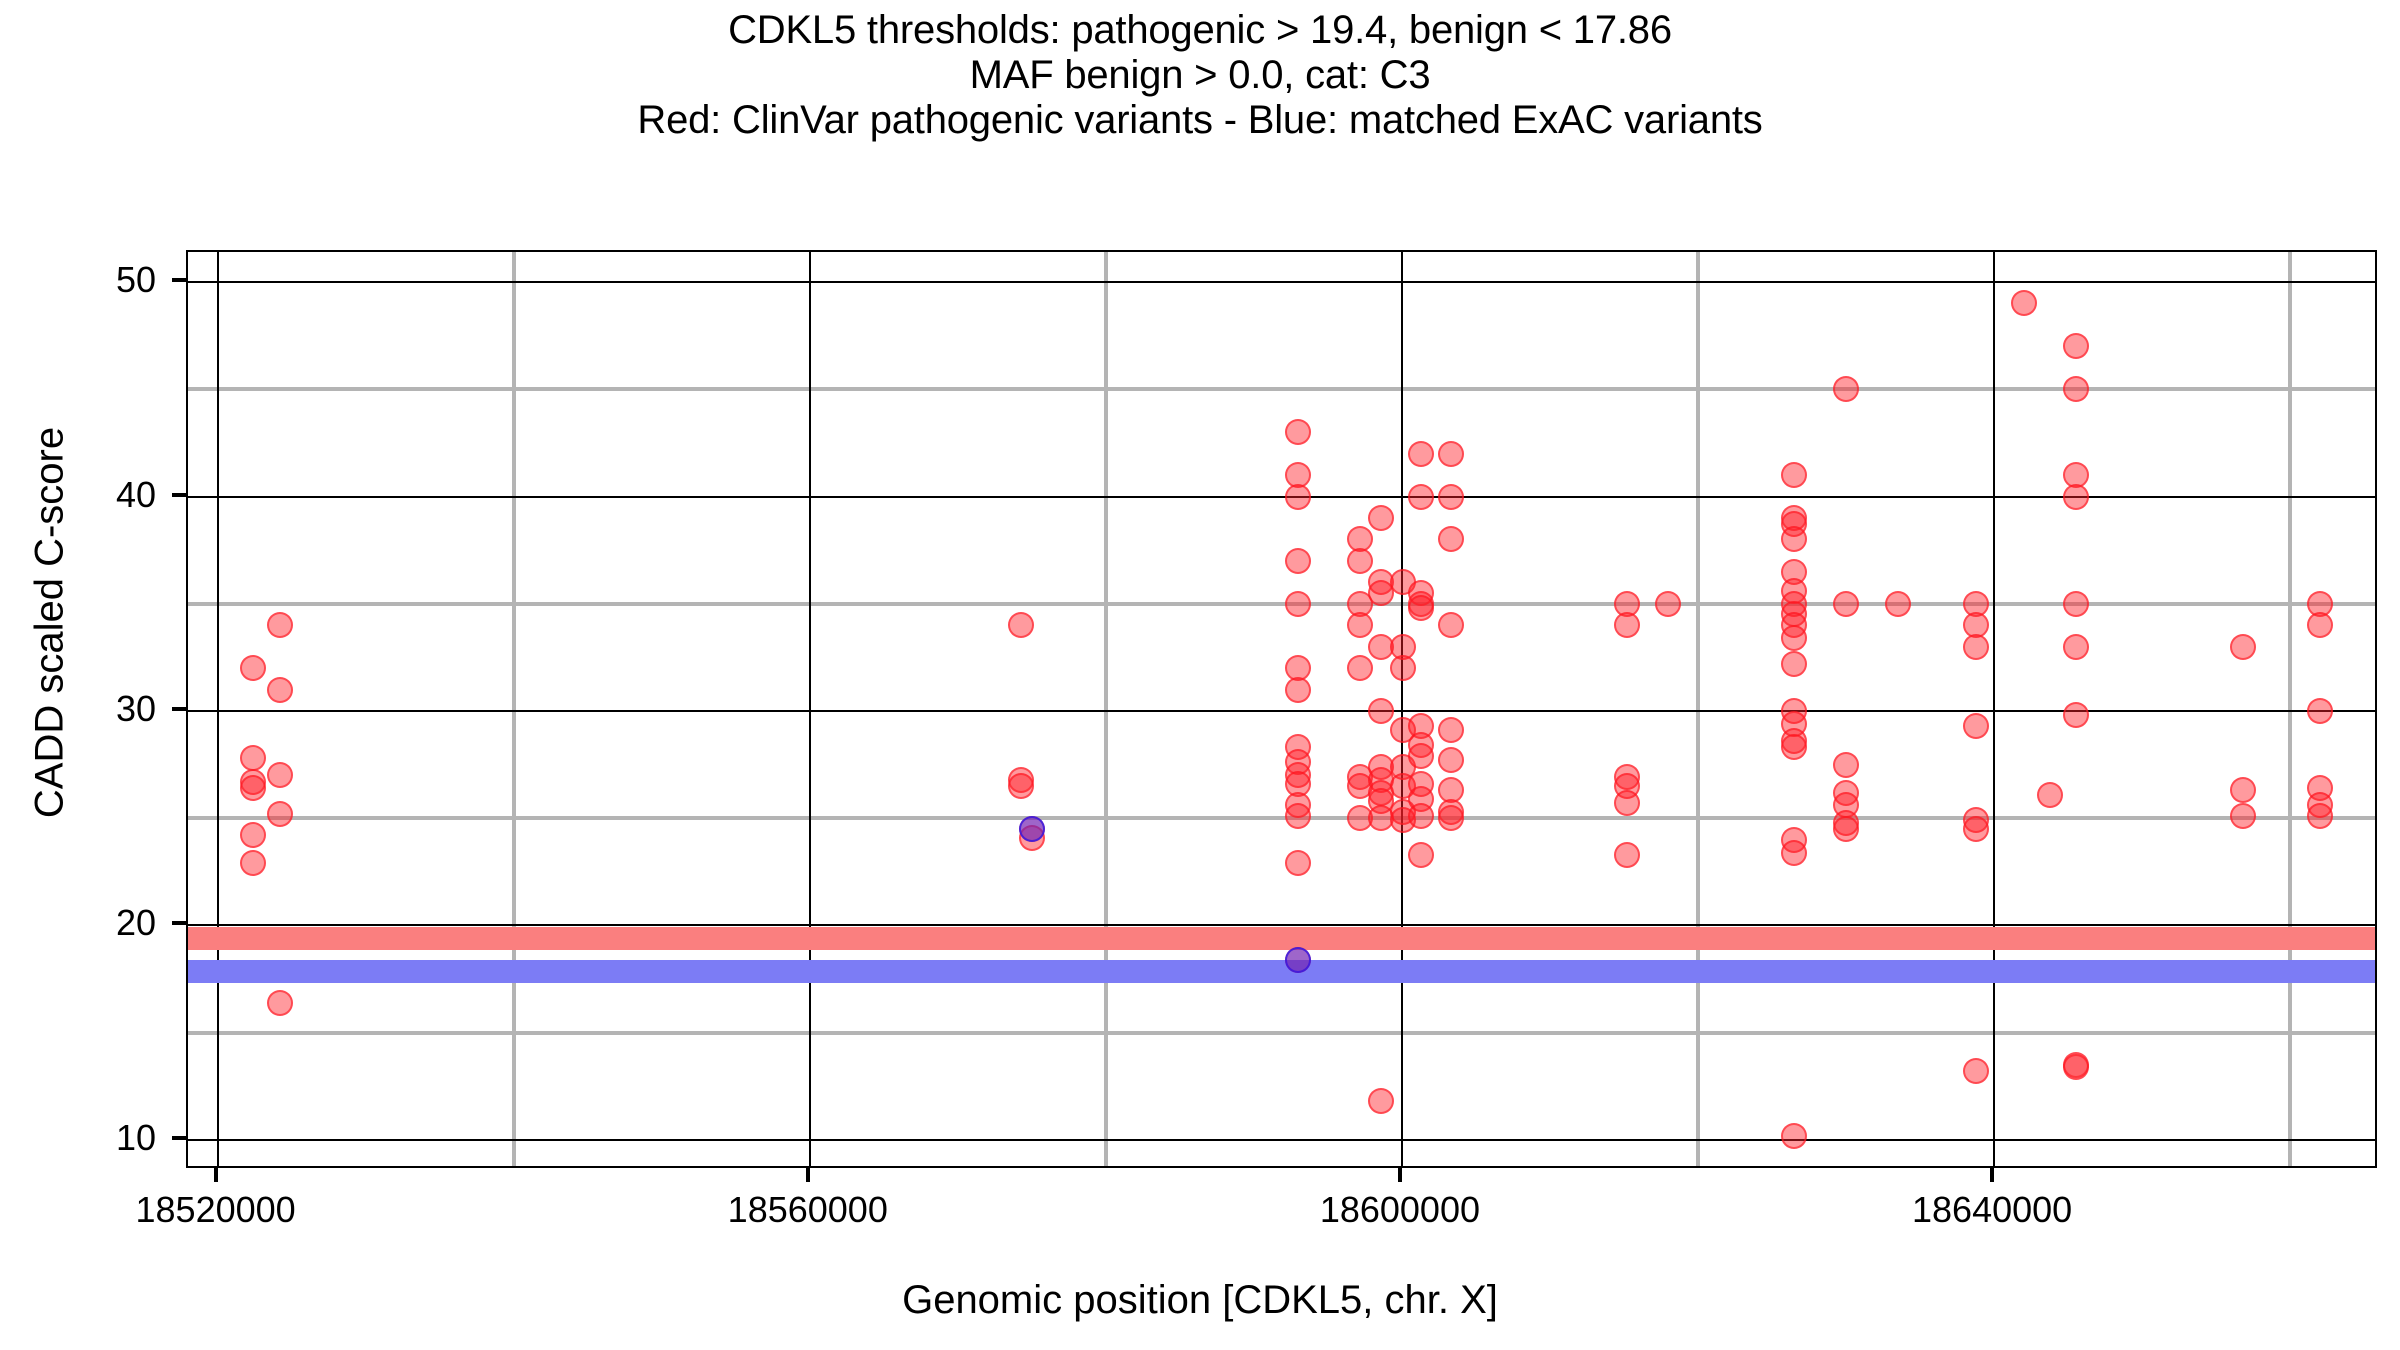 This screenshot has height=1350, width=2400. What do you see at coordinates (1281, 971) in the screenshot?
I see `threshold-band-benign` at bounding box center [1281, 971].